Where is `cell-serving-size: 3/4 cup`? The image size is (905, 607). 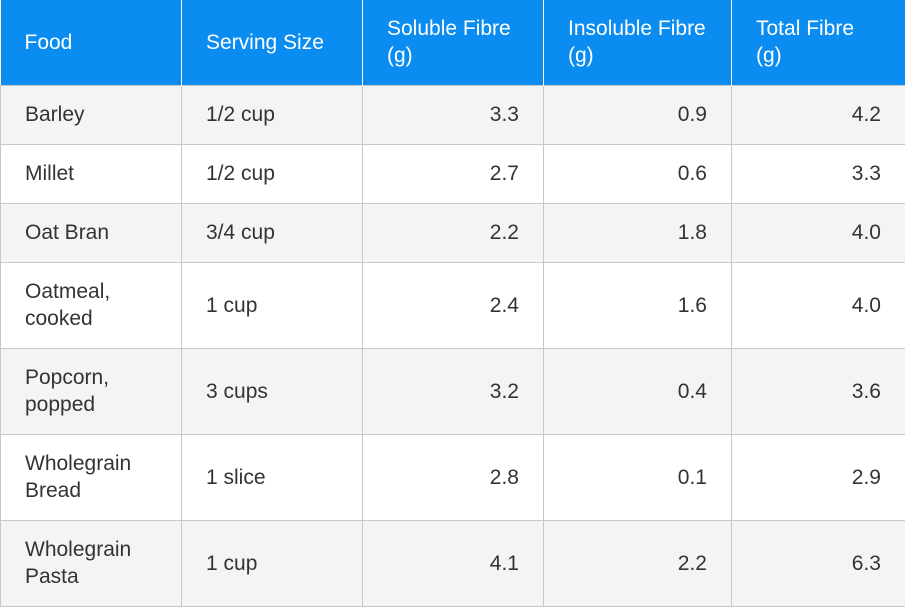
cell-serving-size: 3/4 cup is located at coordinates (272, 232).